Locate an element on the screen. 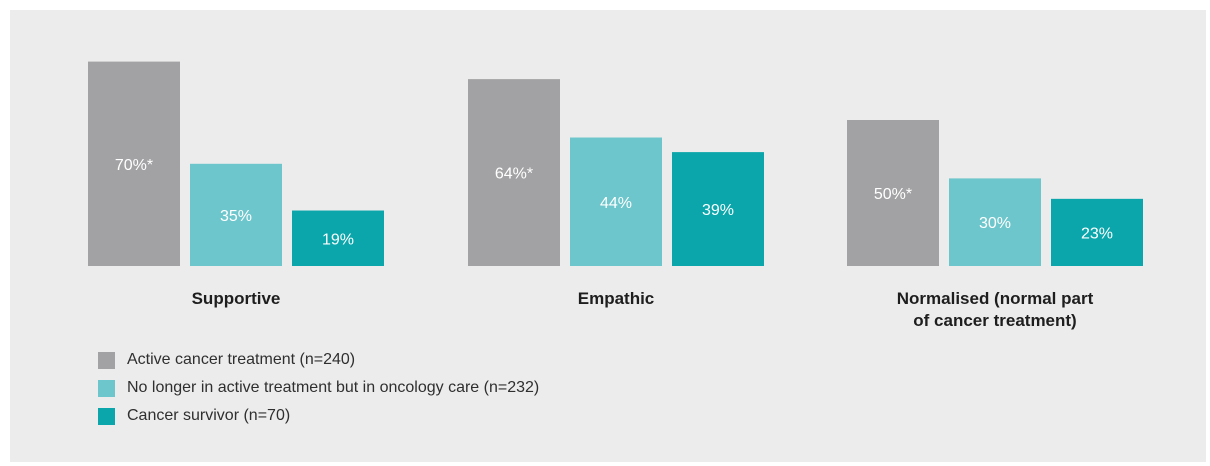 The height and width of the screenshot is (466, 1210). bar-group: 64%* 44% 39% is located at coordinates (616, 173).